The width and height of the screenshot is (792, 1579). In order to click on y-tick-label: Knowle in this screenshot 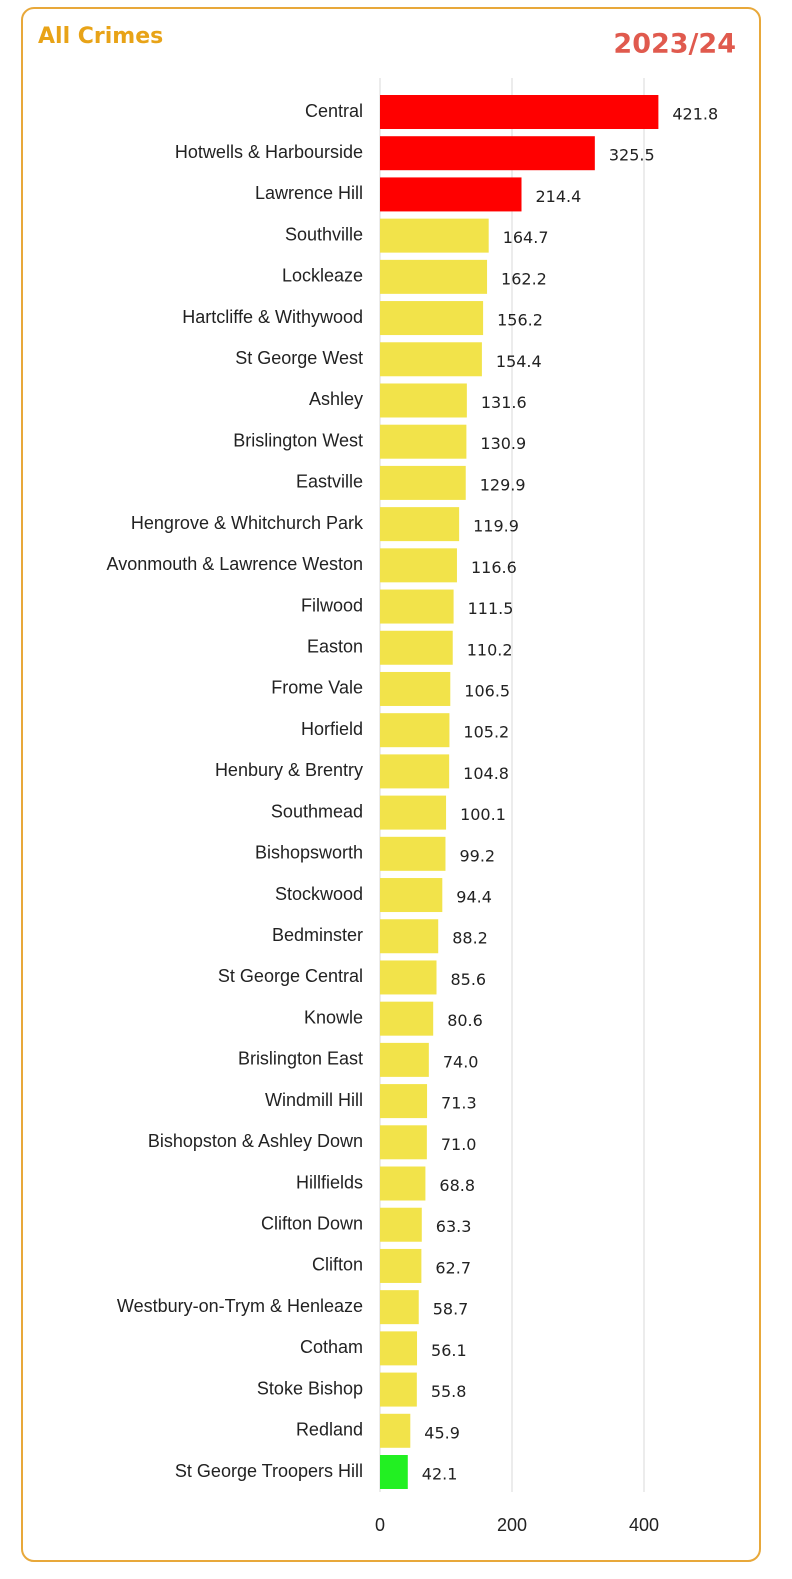, I will do `click(333, 1017)`.